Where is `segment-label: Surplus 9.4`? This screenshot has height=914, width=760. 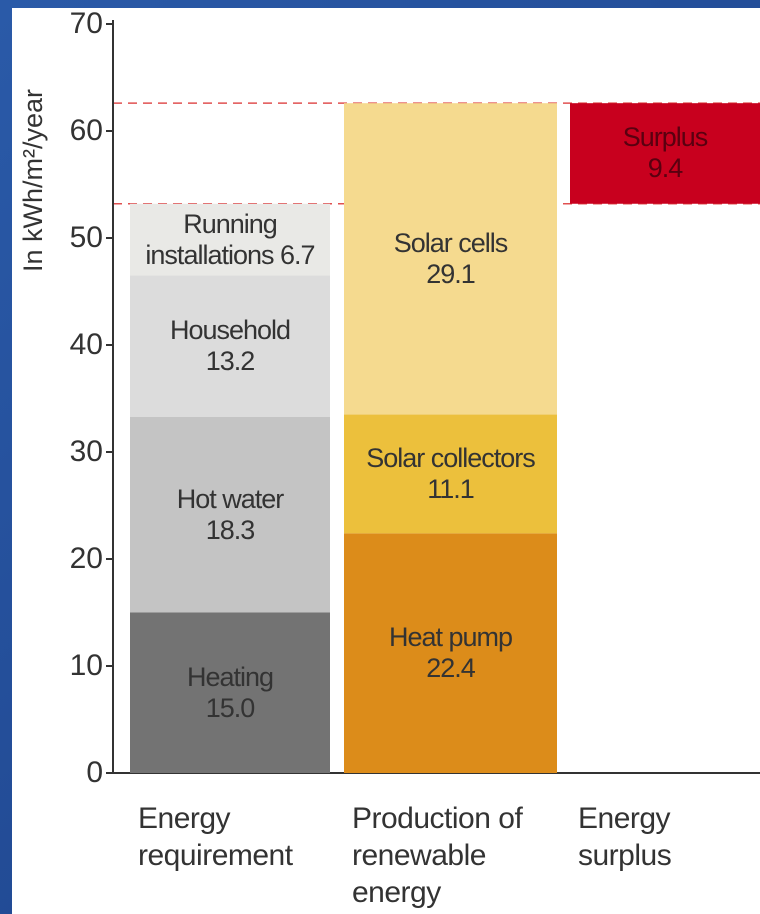 segment-label: Surplus 9.4 is located at coordinates (665, 153).